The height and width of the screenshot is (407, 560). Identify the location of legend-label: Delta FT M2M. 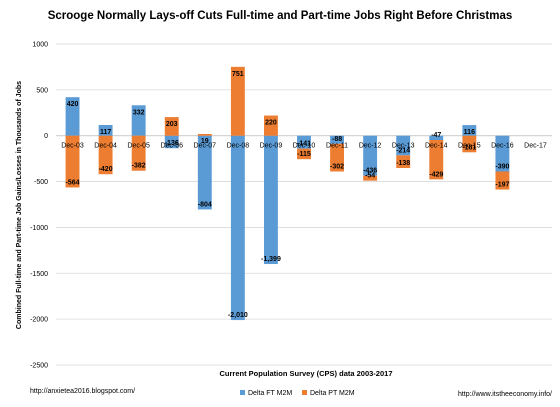
(270, 393).